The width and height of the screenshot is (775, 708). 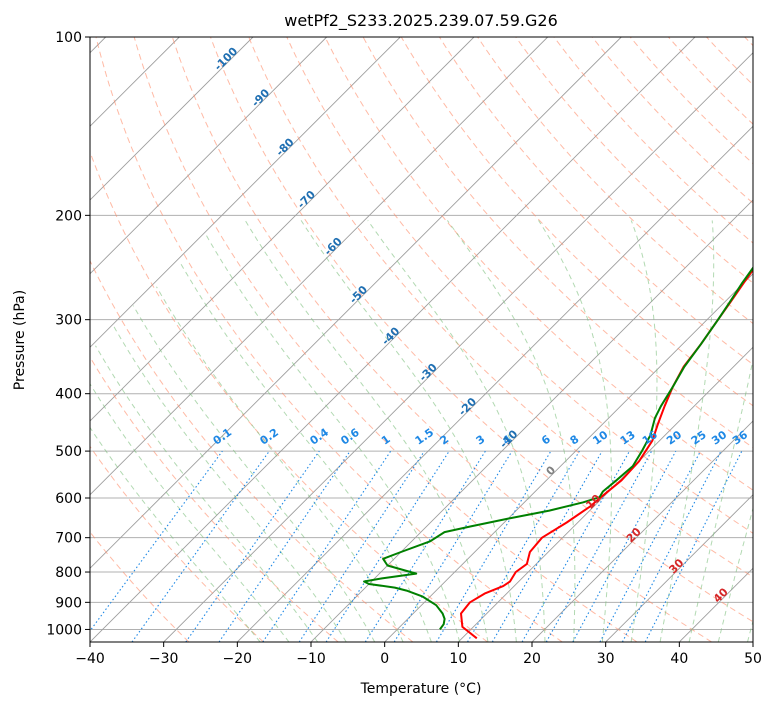 What do you see at coordinates (532, 659) in the screenshot?
I see `x-tick-label: 20` at bounding box center [532, 659].